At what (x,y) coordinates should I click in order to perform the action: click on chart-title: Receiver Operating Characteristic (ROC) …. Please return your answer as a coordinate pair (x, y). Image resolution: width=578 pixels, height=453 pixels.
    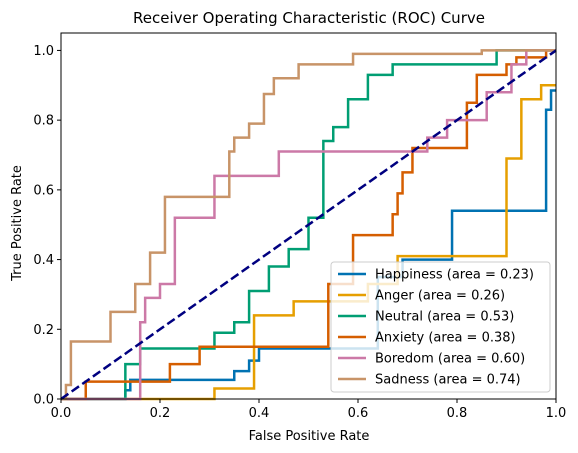
    Looking at the image, I should click on (309, 18).